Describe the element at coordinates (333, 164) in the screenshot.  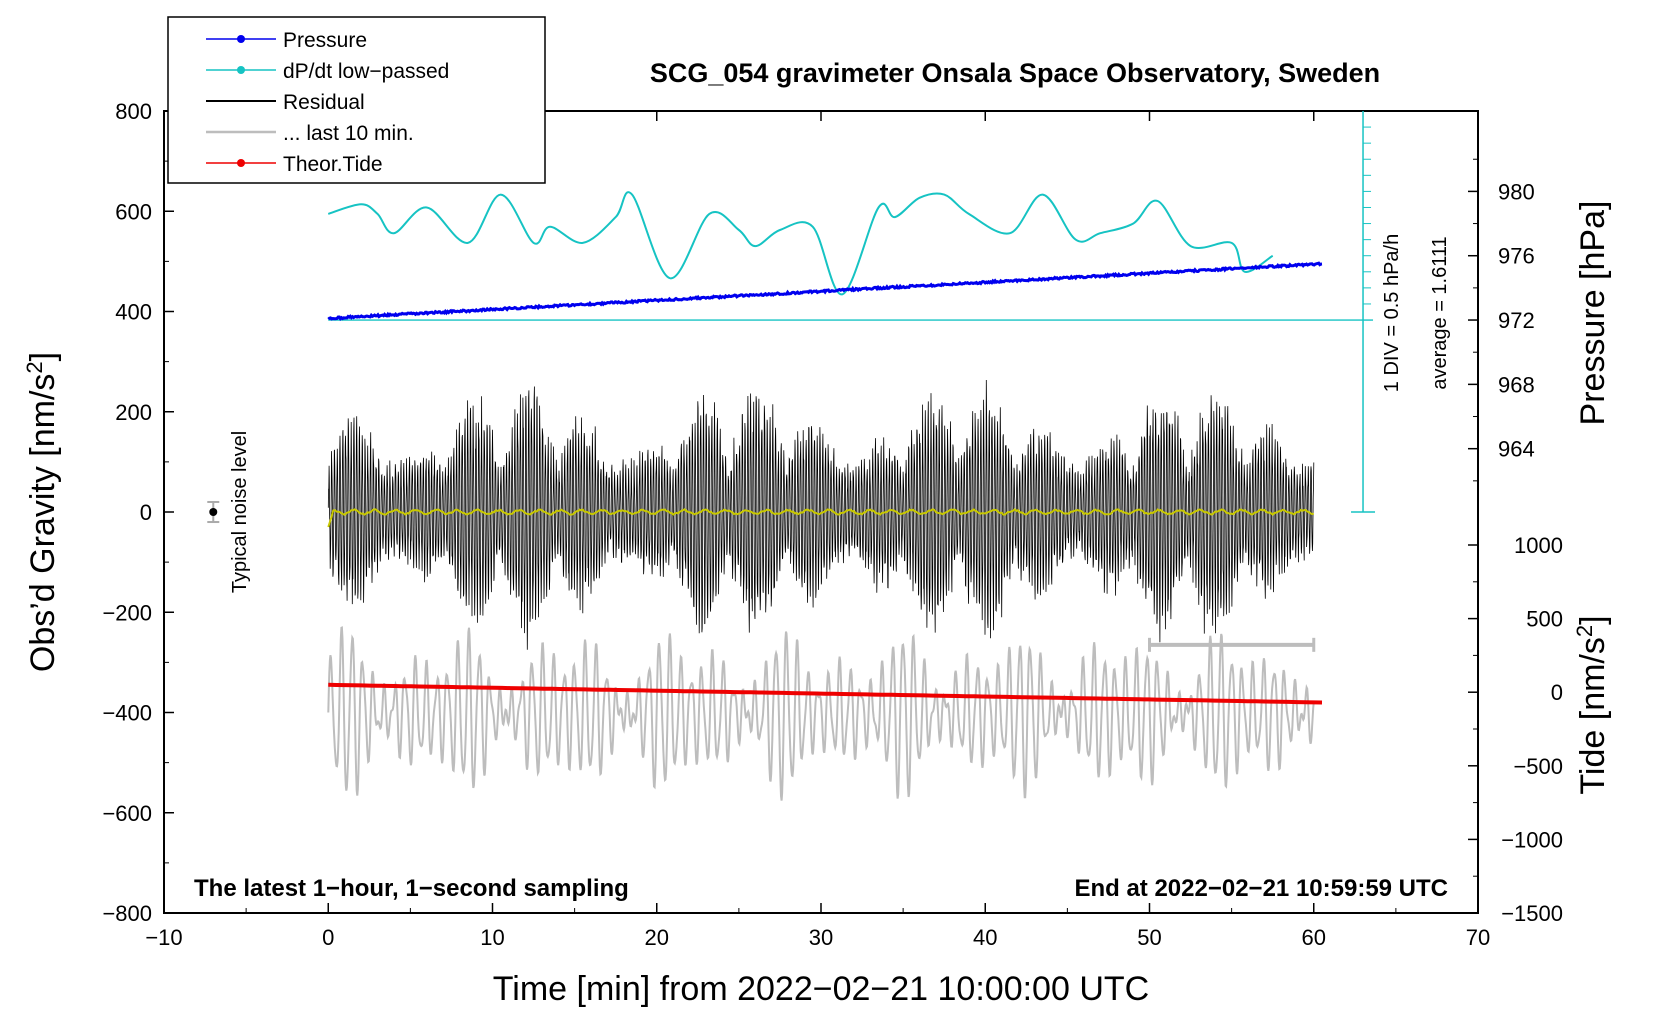
I see `svg-text: Theor.Tide` at that location.